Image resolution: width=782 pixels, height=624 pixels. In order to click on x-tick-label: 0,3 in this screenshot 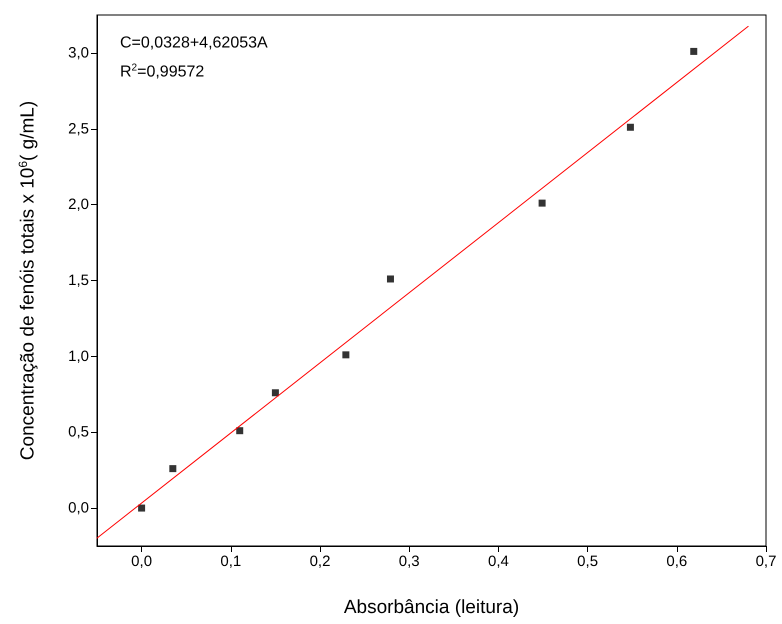, I will do `click(409, 561)`.